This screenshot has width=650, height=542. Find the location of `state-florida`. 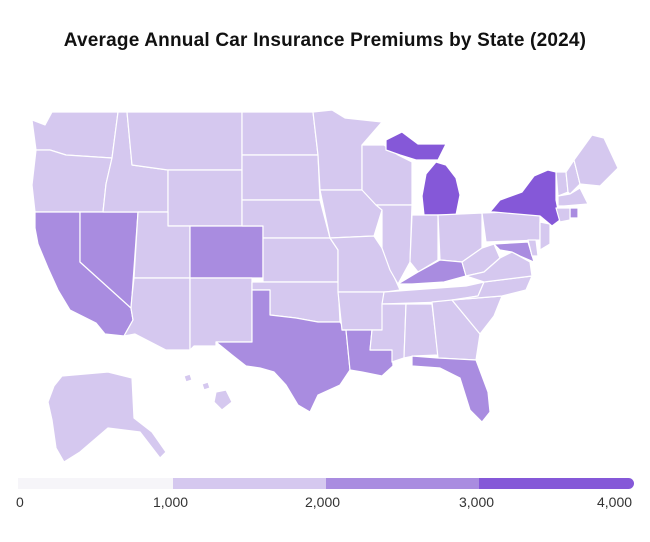

state-florida is located at coordinates (451, 389).